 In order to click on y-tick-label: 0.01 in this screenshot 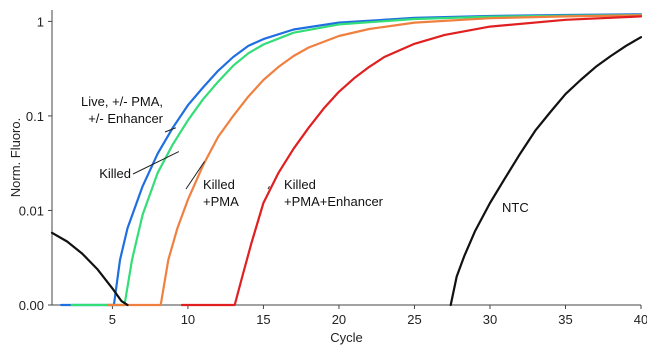, I will do `click(31, 210)`.